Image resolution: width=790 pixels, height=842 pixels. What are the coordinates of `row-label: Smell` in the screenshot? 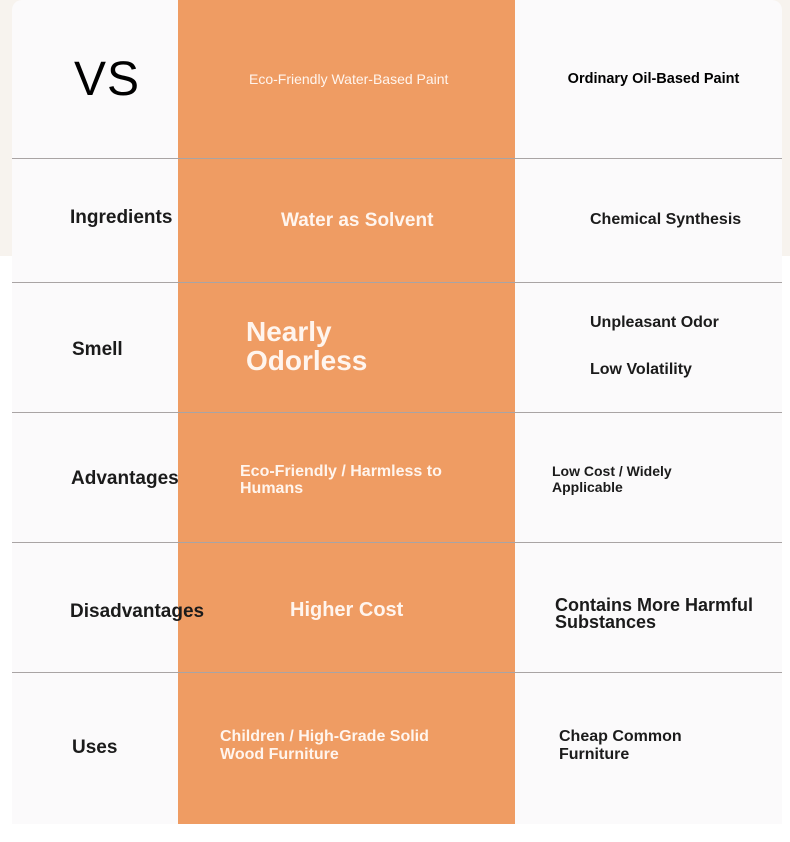 It's located at (97, 349).